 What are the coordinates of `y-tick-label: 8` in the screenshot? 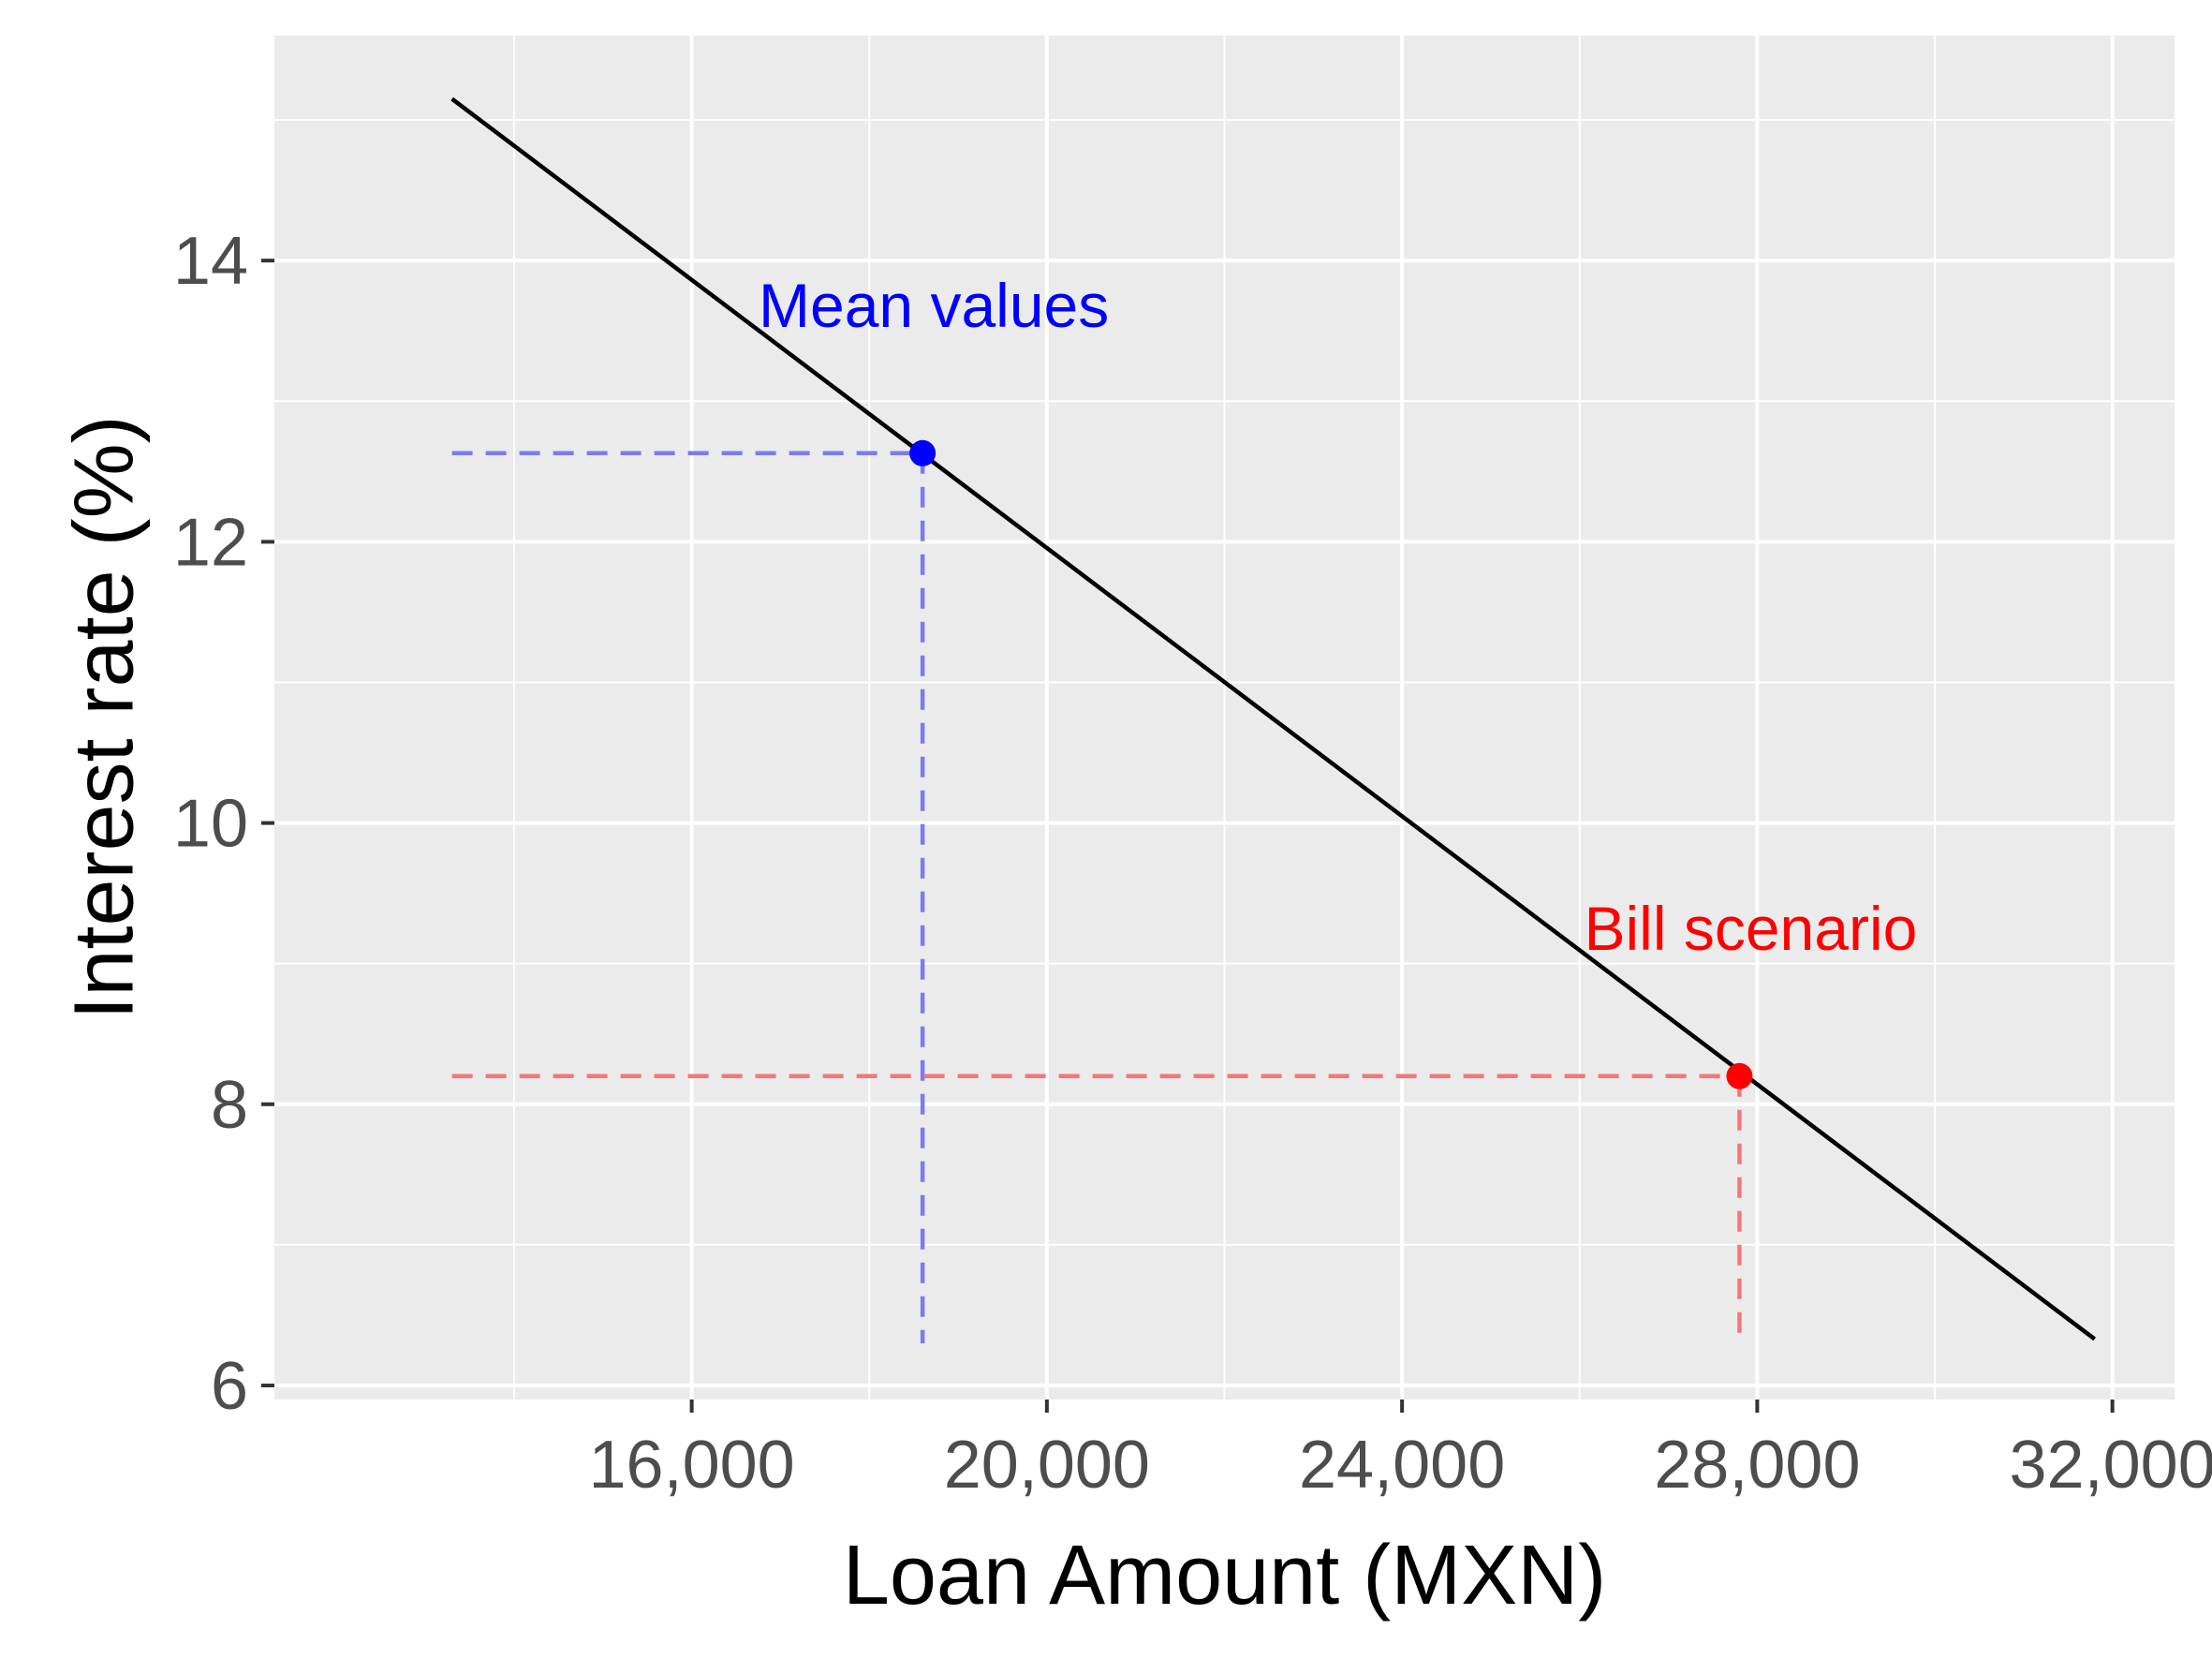 It's located at (230, 1105).